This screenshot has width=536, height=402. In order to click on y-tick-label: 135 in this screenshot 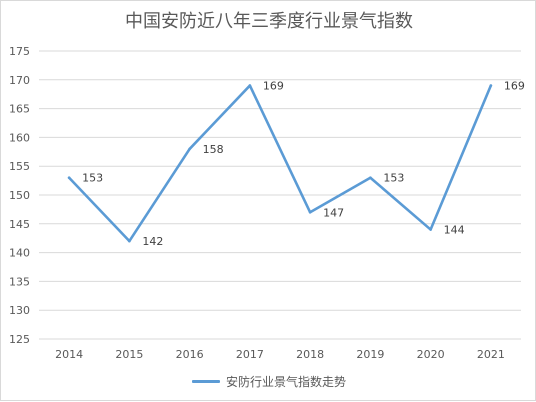, I will do `click(19, 281)`.